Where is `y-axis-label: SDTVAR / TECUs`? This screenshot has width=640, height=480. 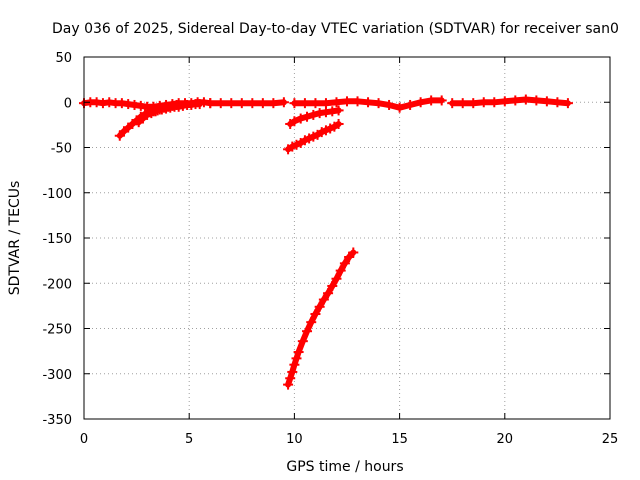
y-axis-label: SDTVAR / TECUs is located at coordinates (15, 238).